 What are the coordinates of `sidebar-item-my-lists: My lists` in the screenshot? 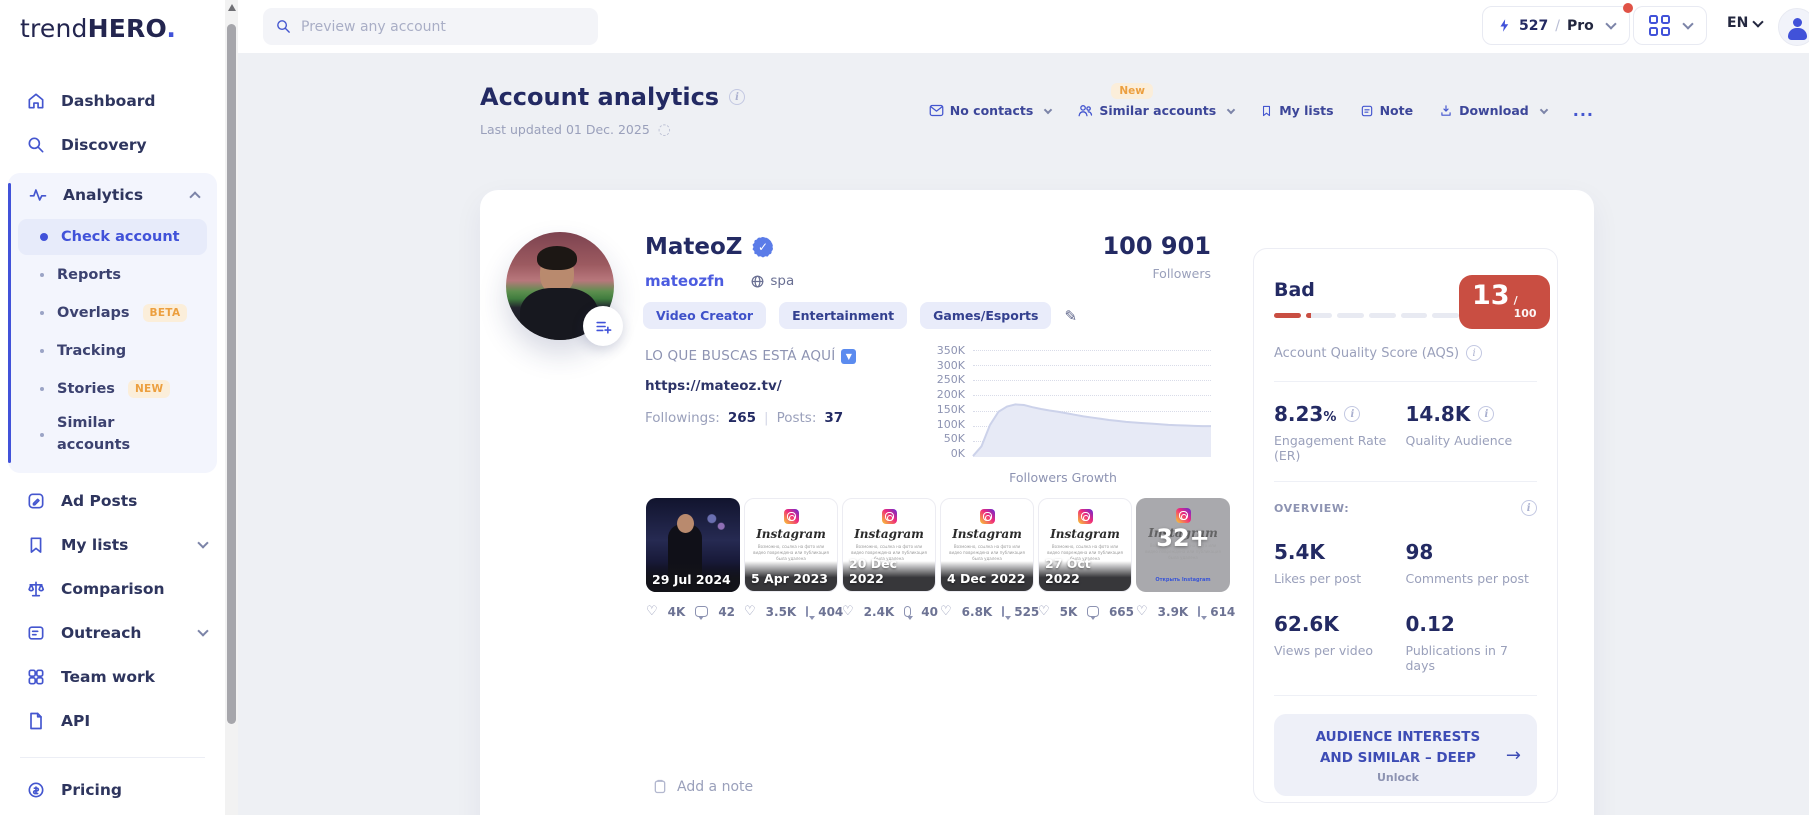 It's located at (112, 545).